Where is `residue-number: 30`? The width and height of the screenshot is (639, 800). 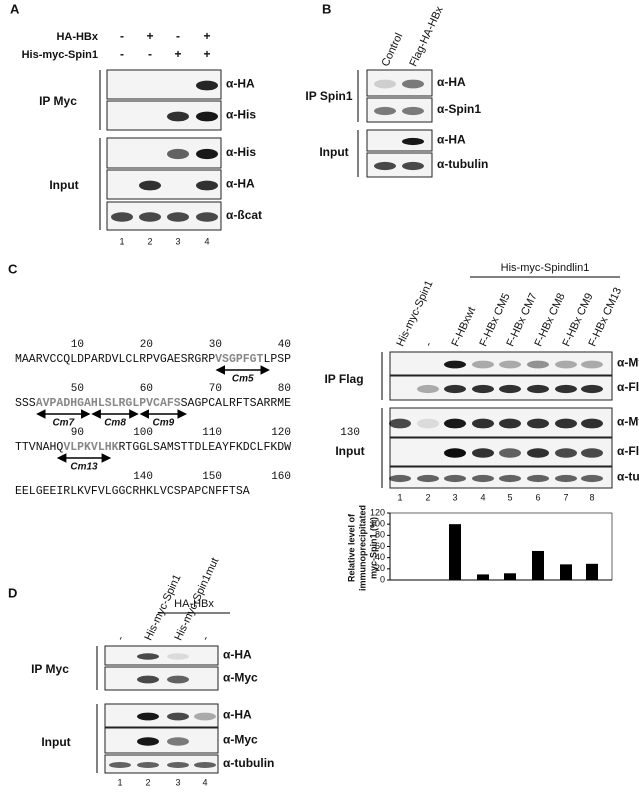 residue-number: 30 is located at coordinates (215, 345).